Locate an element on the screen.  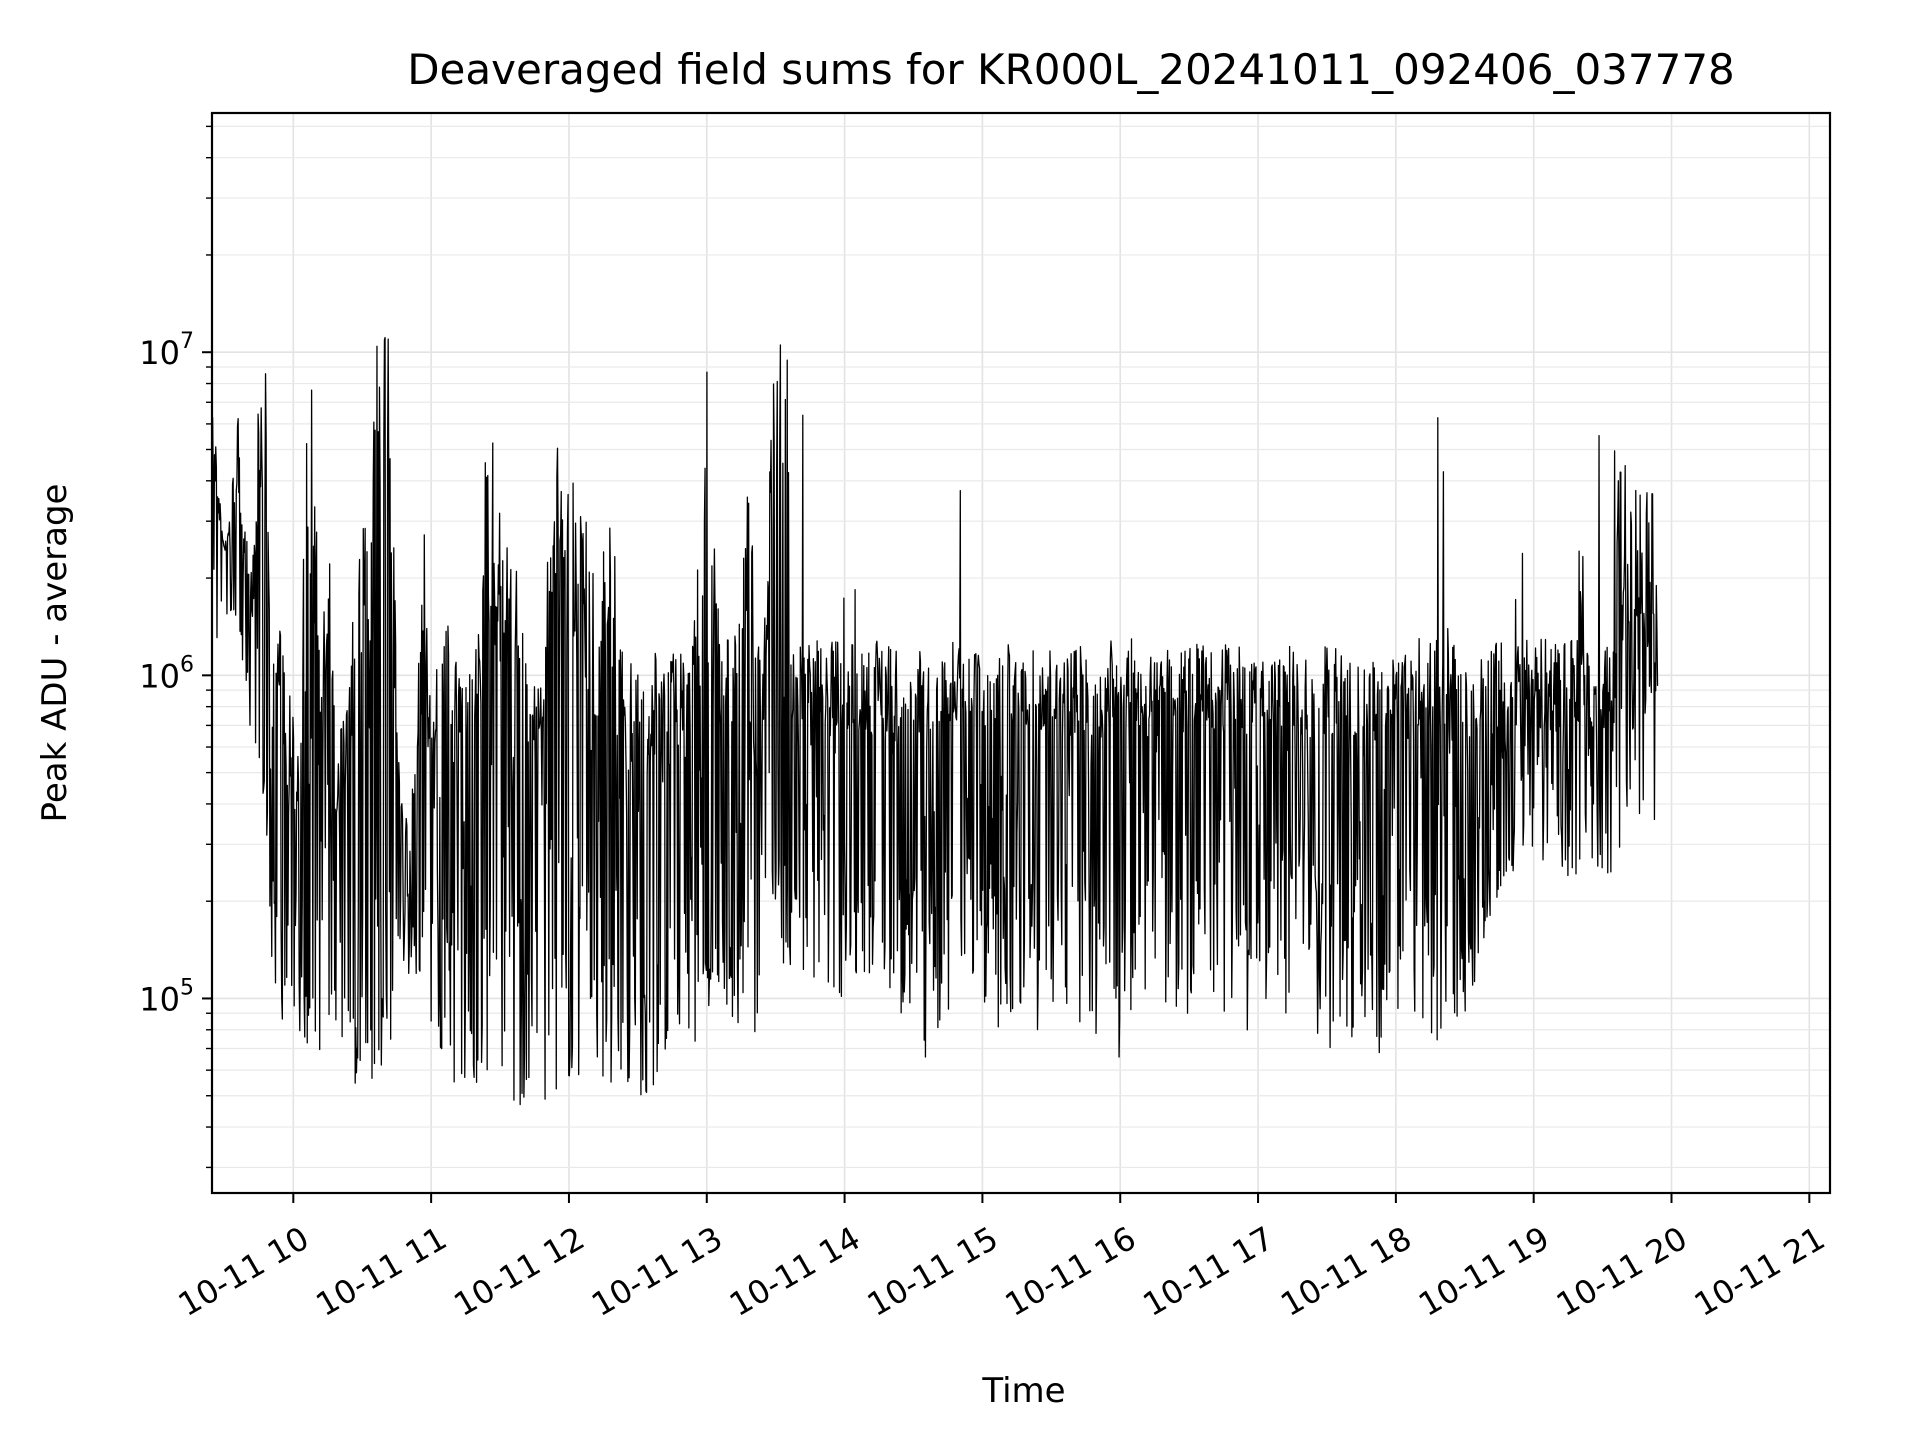
x-axis-label: Time is located at coordinates (1023, 1391).